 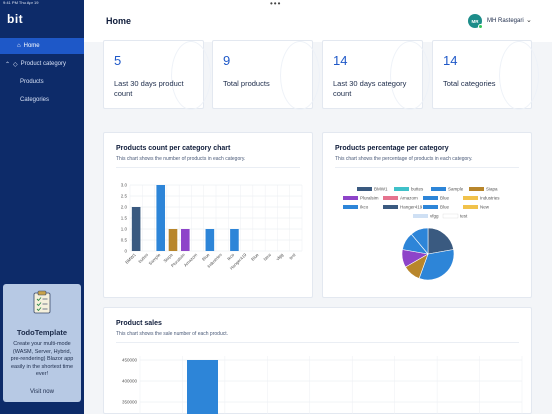 I want to click on avatar-initials: MR, so click(x=475, y=21).